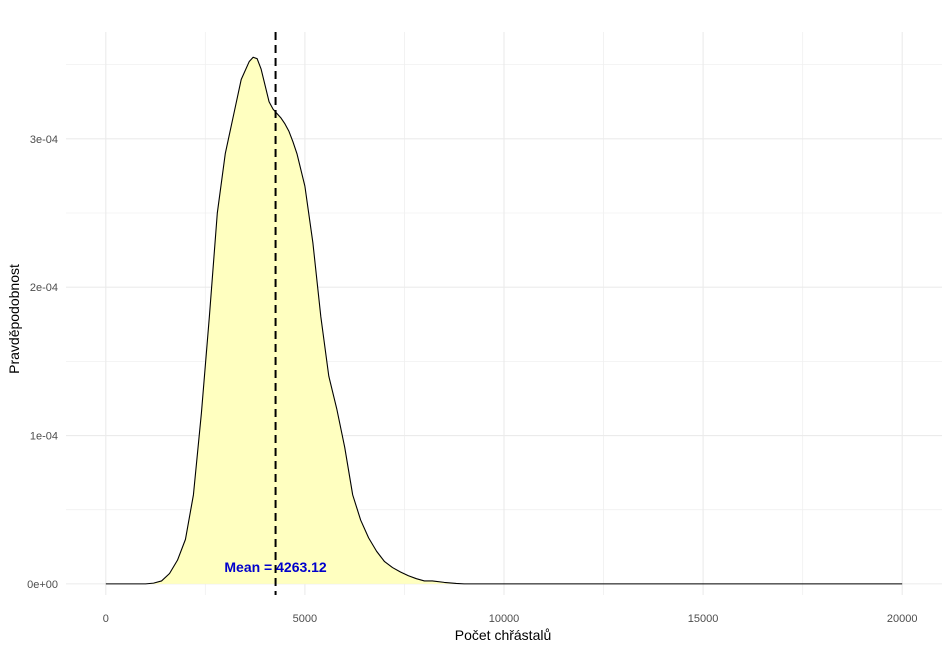 The height and width of the screenshot is (650, 950). I want to click on y-tick-label: 0e+00, so click(42, 585).